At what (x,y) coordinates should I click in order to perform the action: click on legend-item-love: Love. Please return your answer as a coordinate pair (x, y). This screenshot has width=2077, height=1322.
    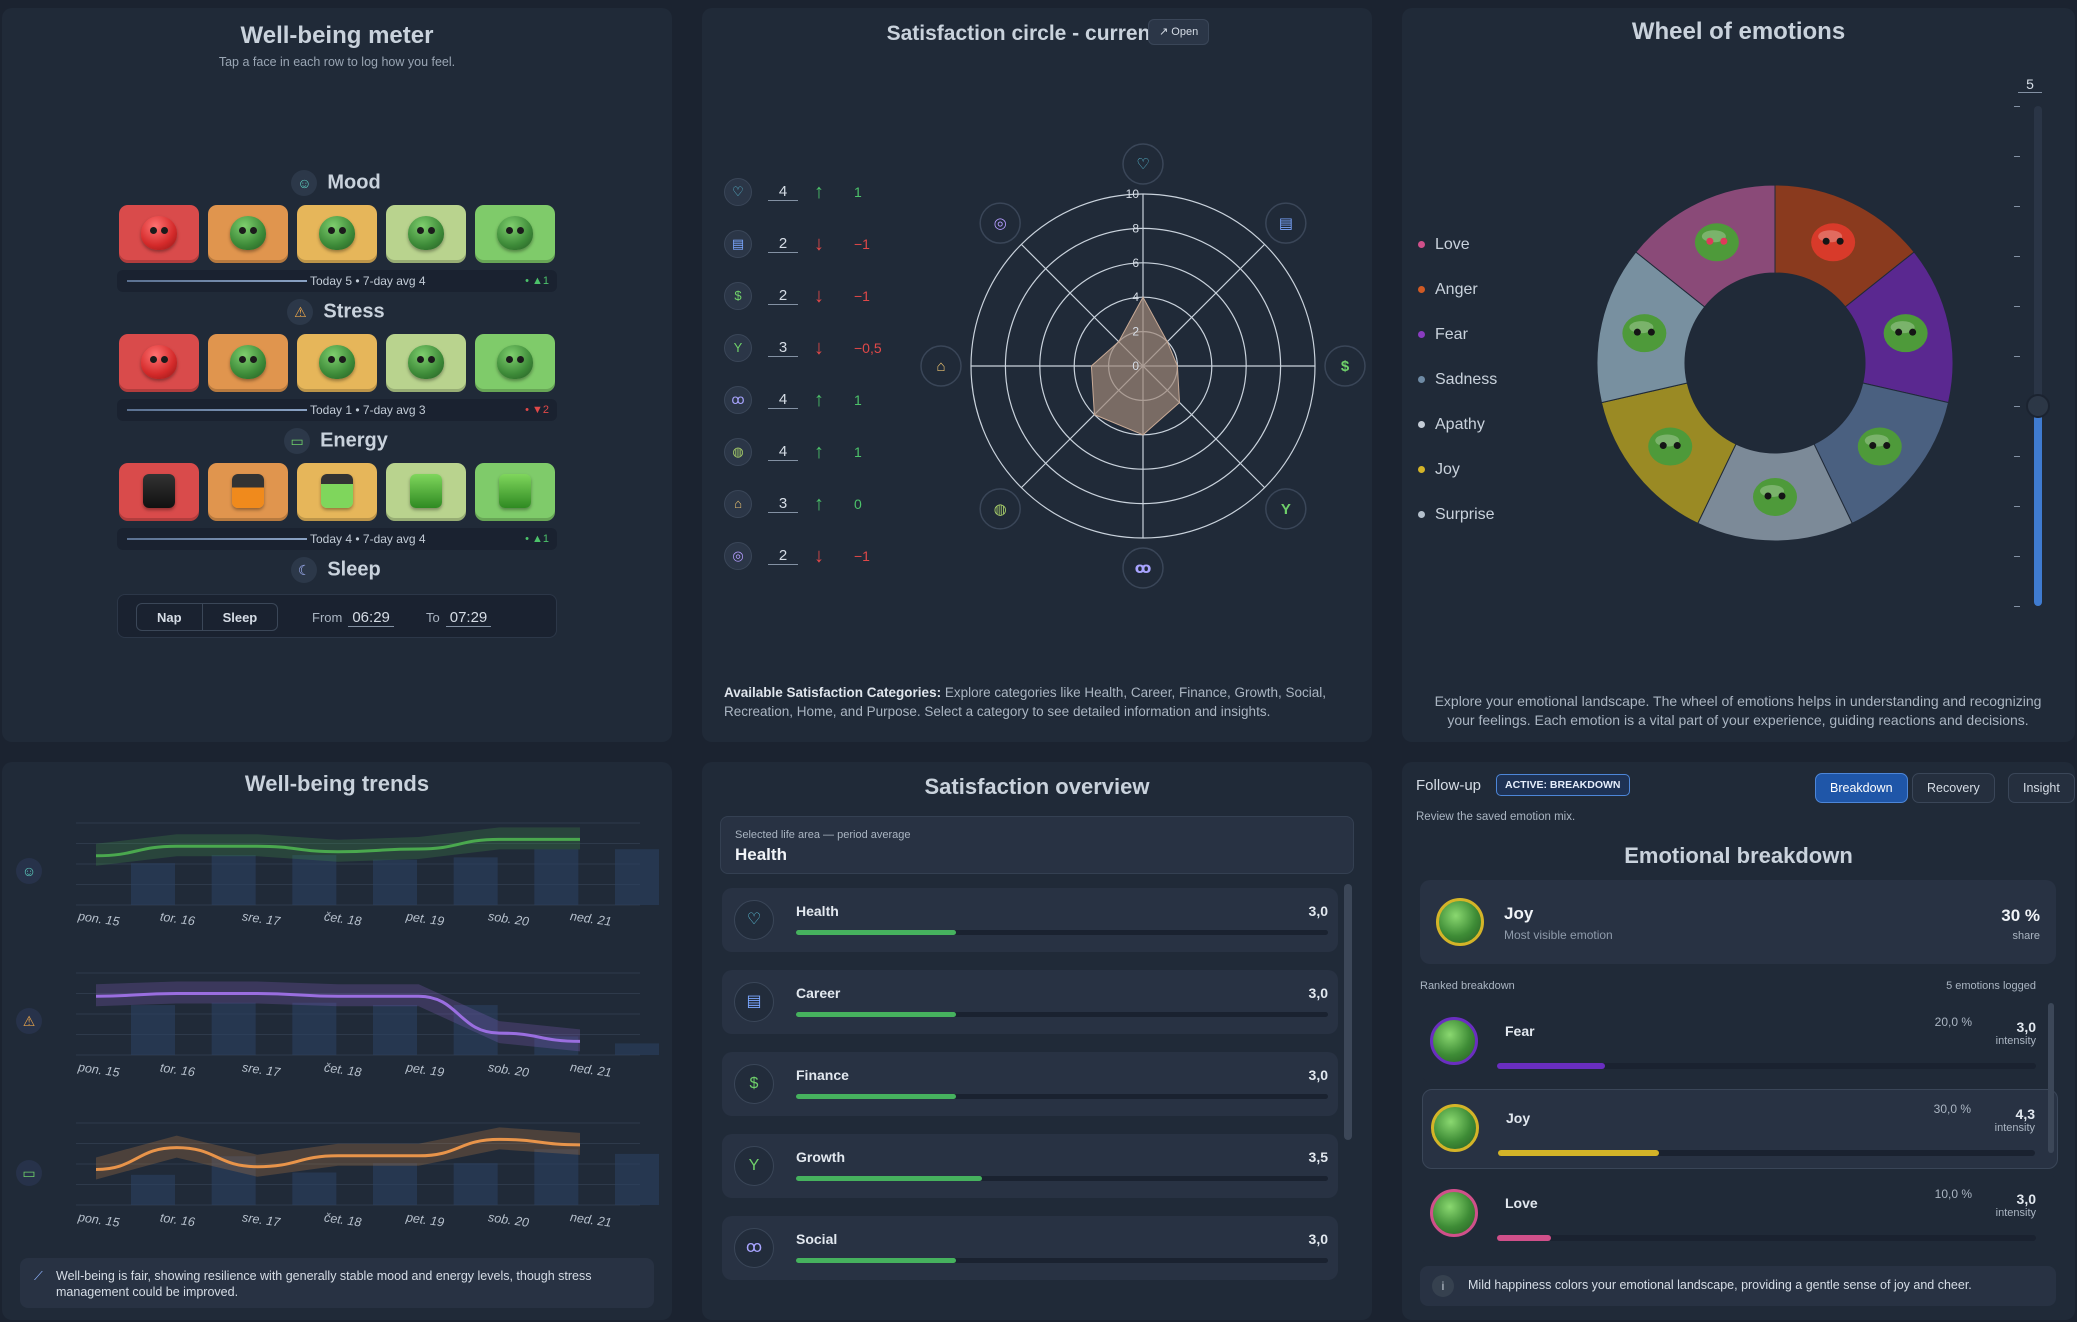
    Looking at the image, I should click on (1444, 245).